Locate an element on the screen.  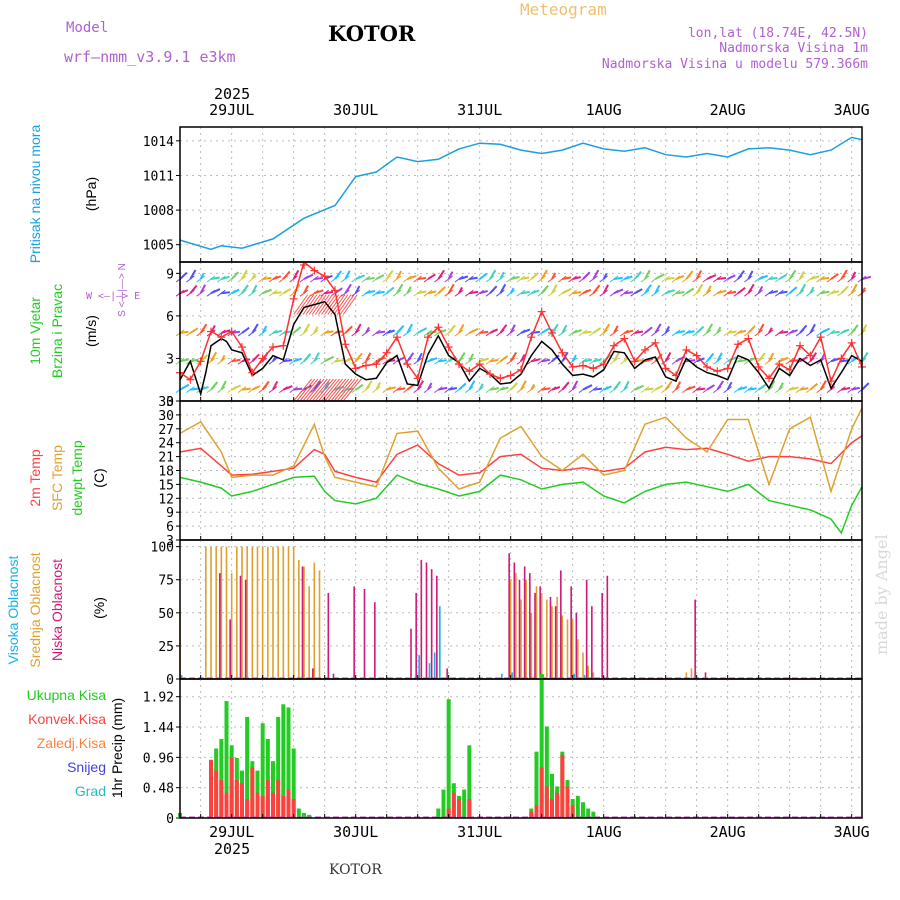
y-tick-label: 27 is located at coordinates (166, 430).